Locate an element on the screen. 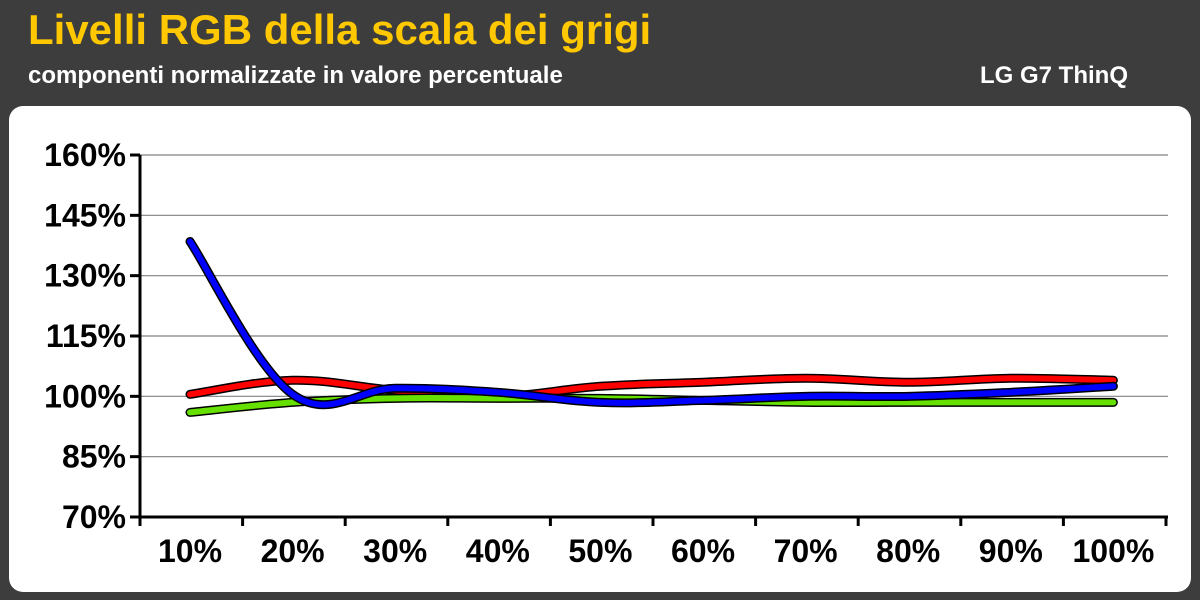 The image size is (1200, 600). x-tick-label: 90% is located at coordinates (1011, 551).